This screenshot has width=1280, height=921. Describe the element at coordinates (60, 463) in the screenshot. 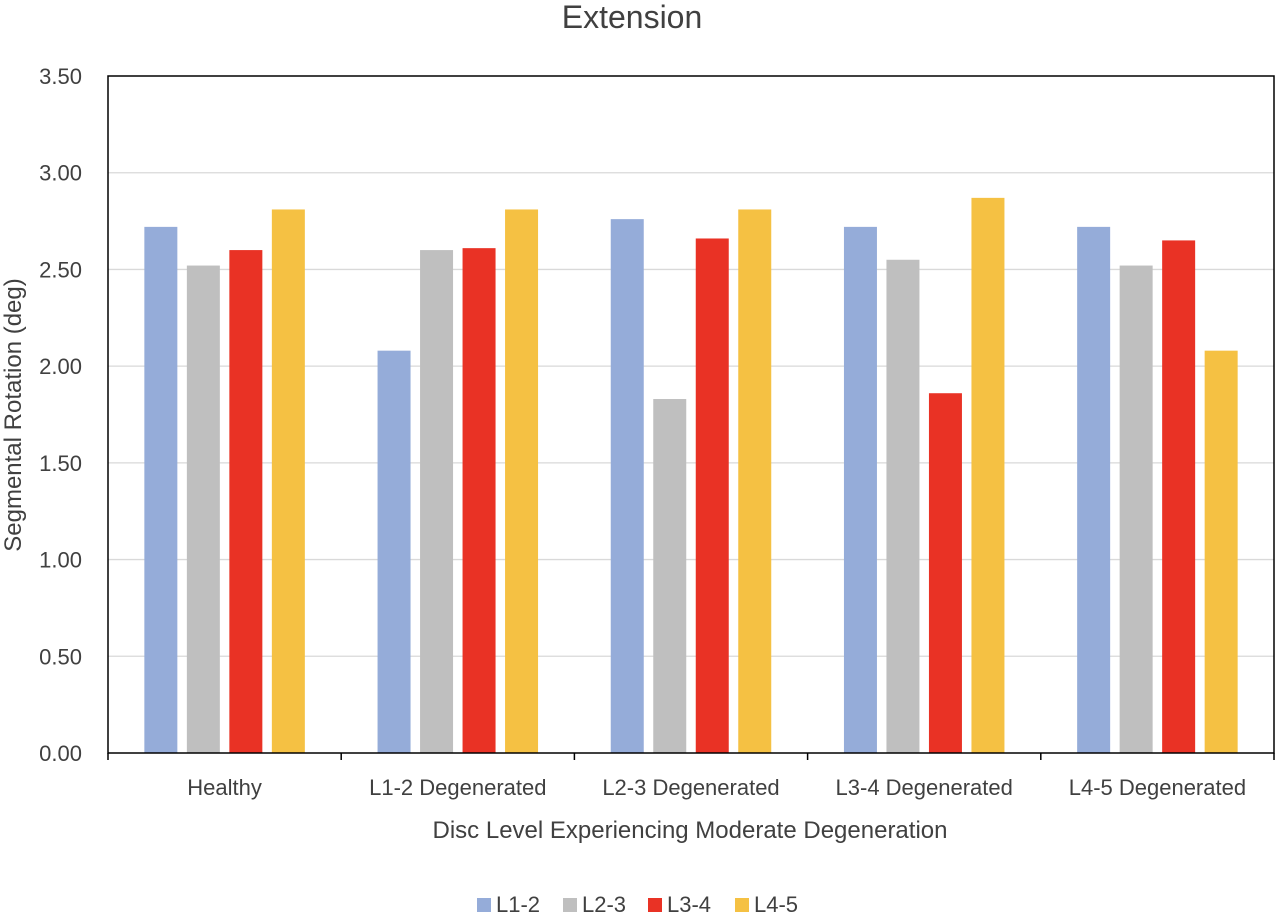

I see `y-tick-label: 1.50` at that location.